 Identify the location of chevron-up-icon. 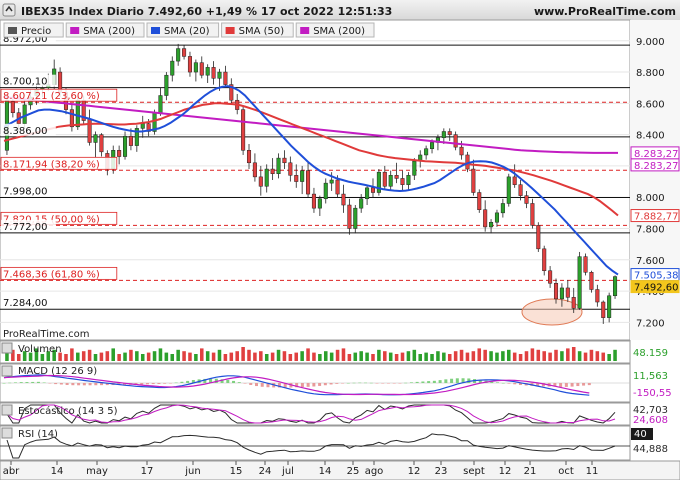
(9, 8).